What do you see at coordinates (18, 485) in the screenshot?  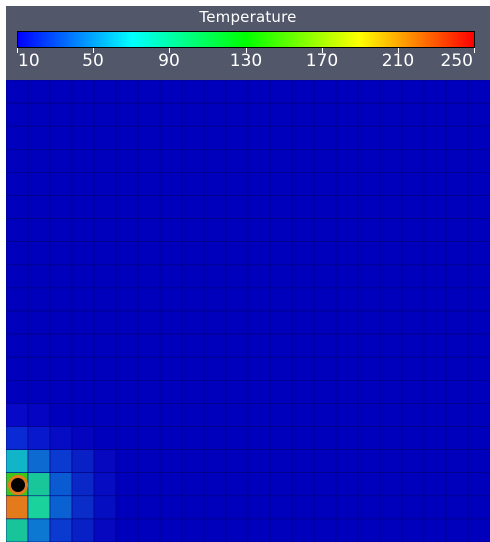 I see `heat-source-marker` at bounding box center [18, 485].